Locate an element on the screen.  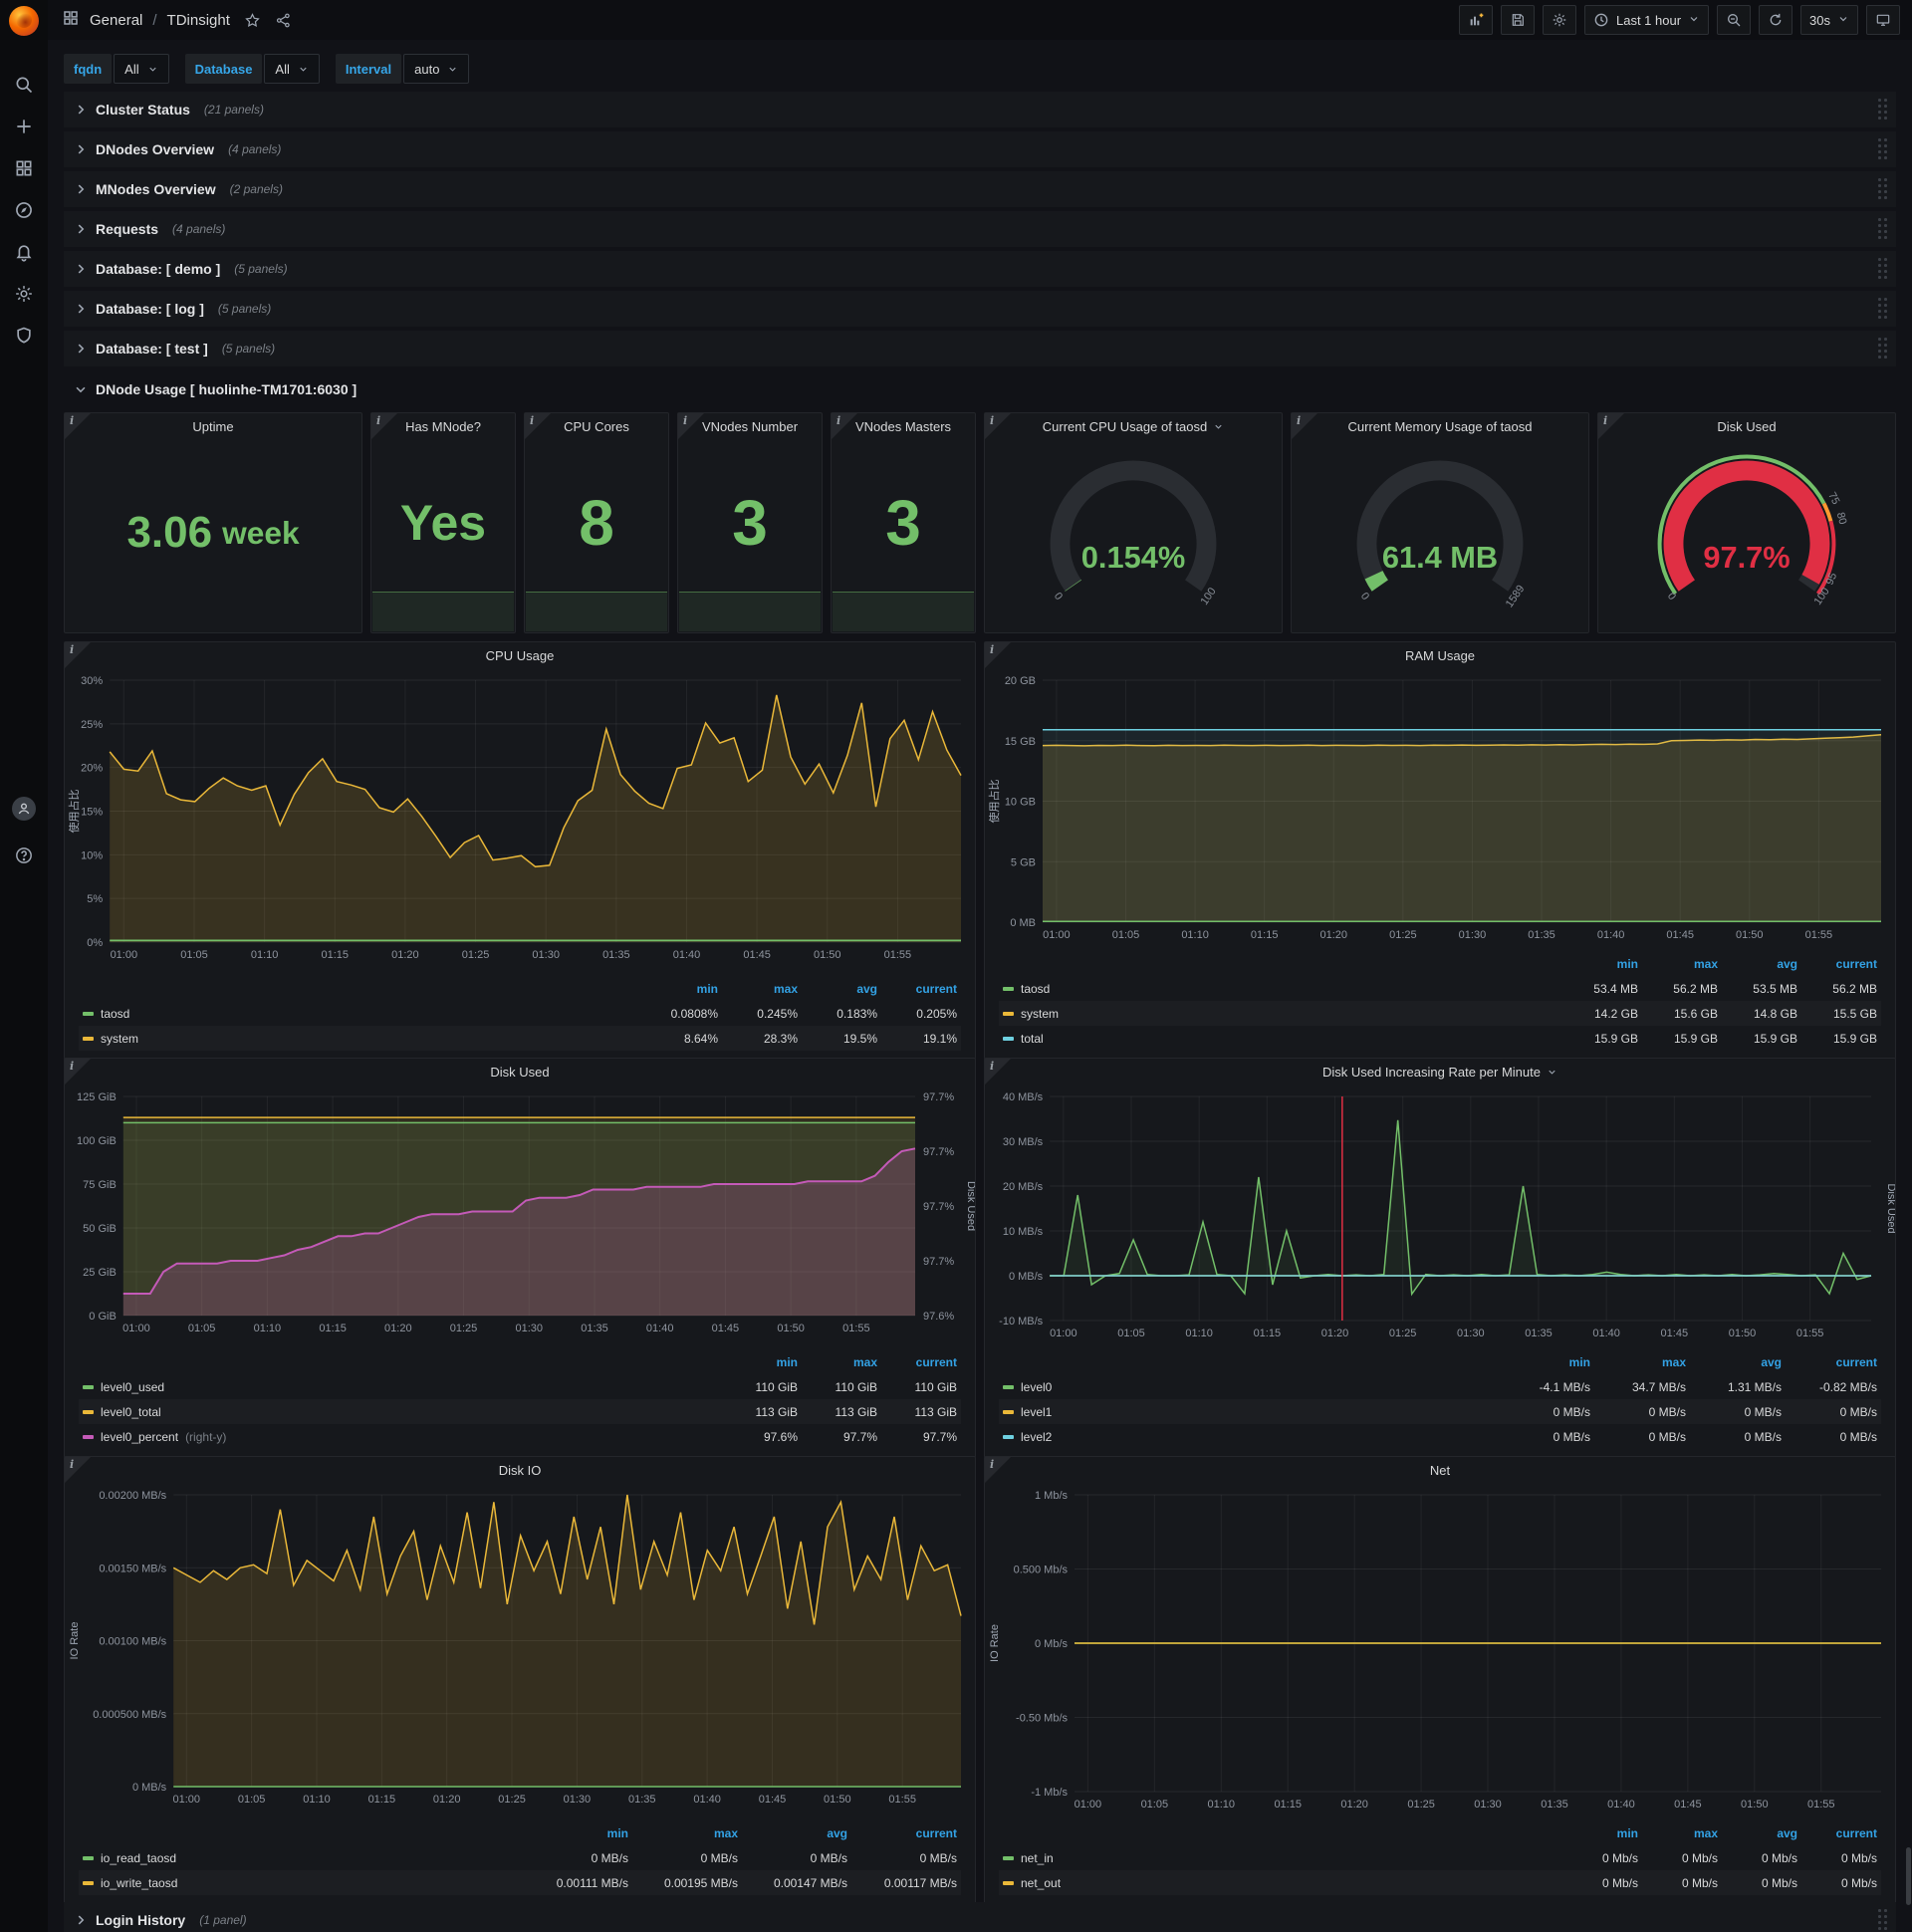
user-avatar-icon is located at coordinates (24, 809).